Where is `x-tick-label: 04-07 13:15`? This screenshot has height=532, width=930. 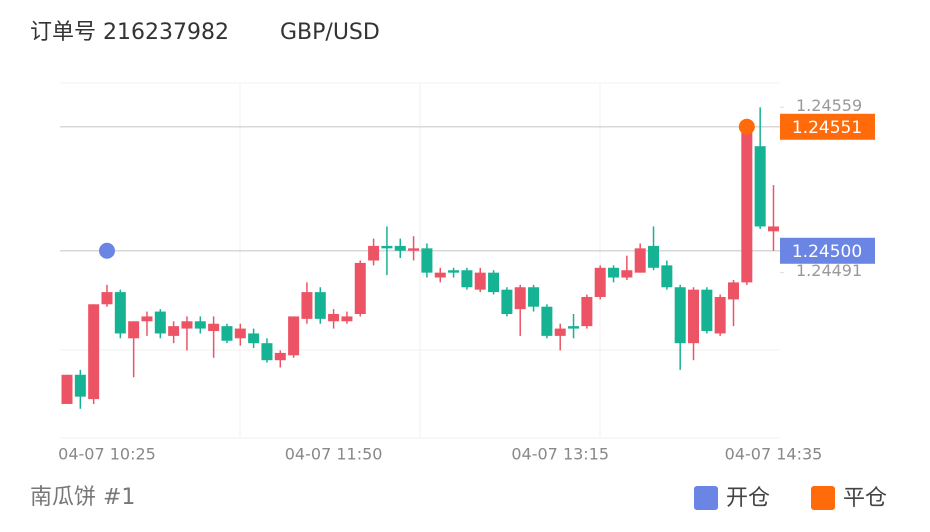
x-tick-label: 04-07 13:15 is located at coordinates (560, 454).